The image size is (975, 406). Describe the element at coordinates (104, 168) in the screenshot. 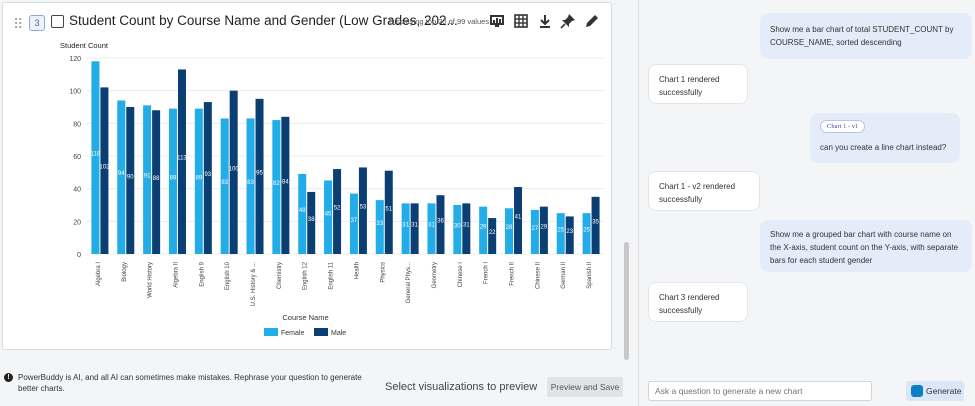

I see `data-label: 102` at that location.